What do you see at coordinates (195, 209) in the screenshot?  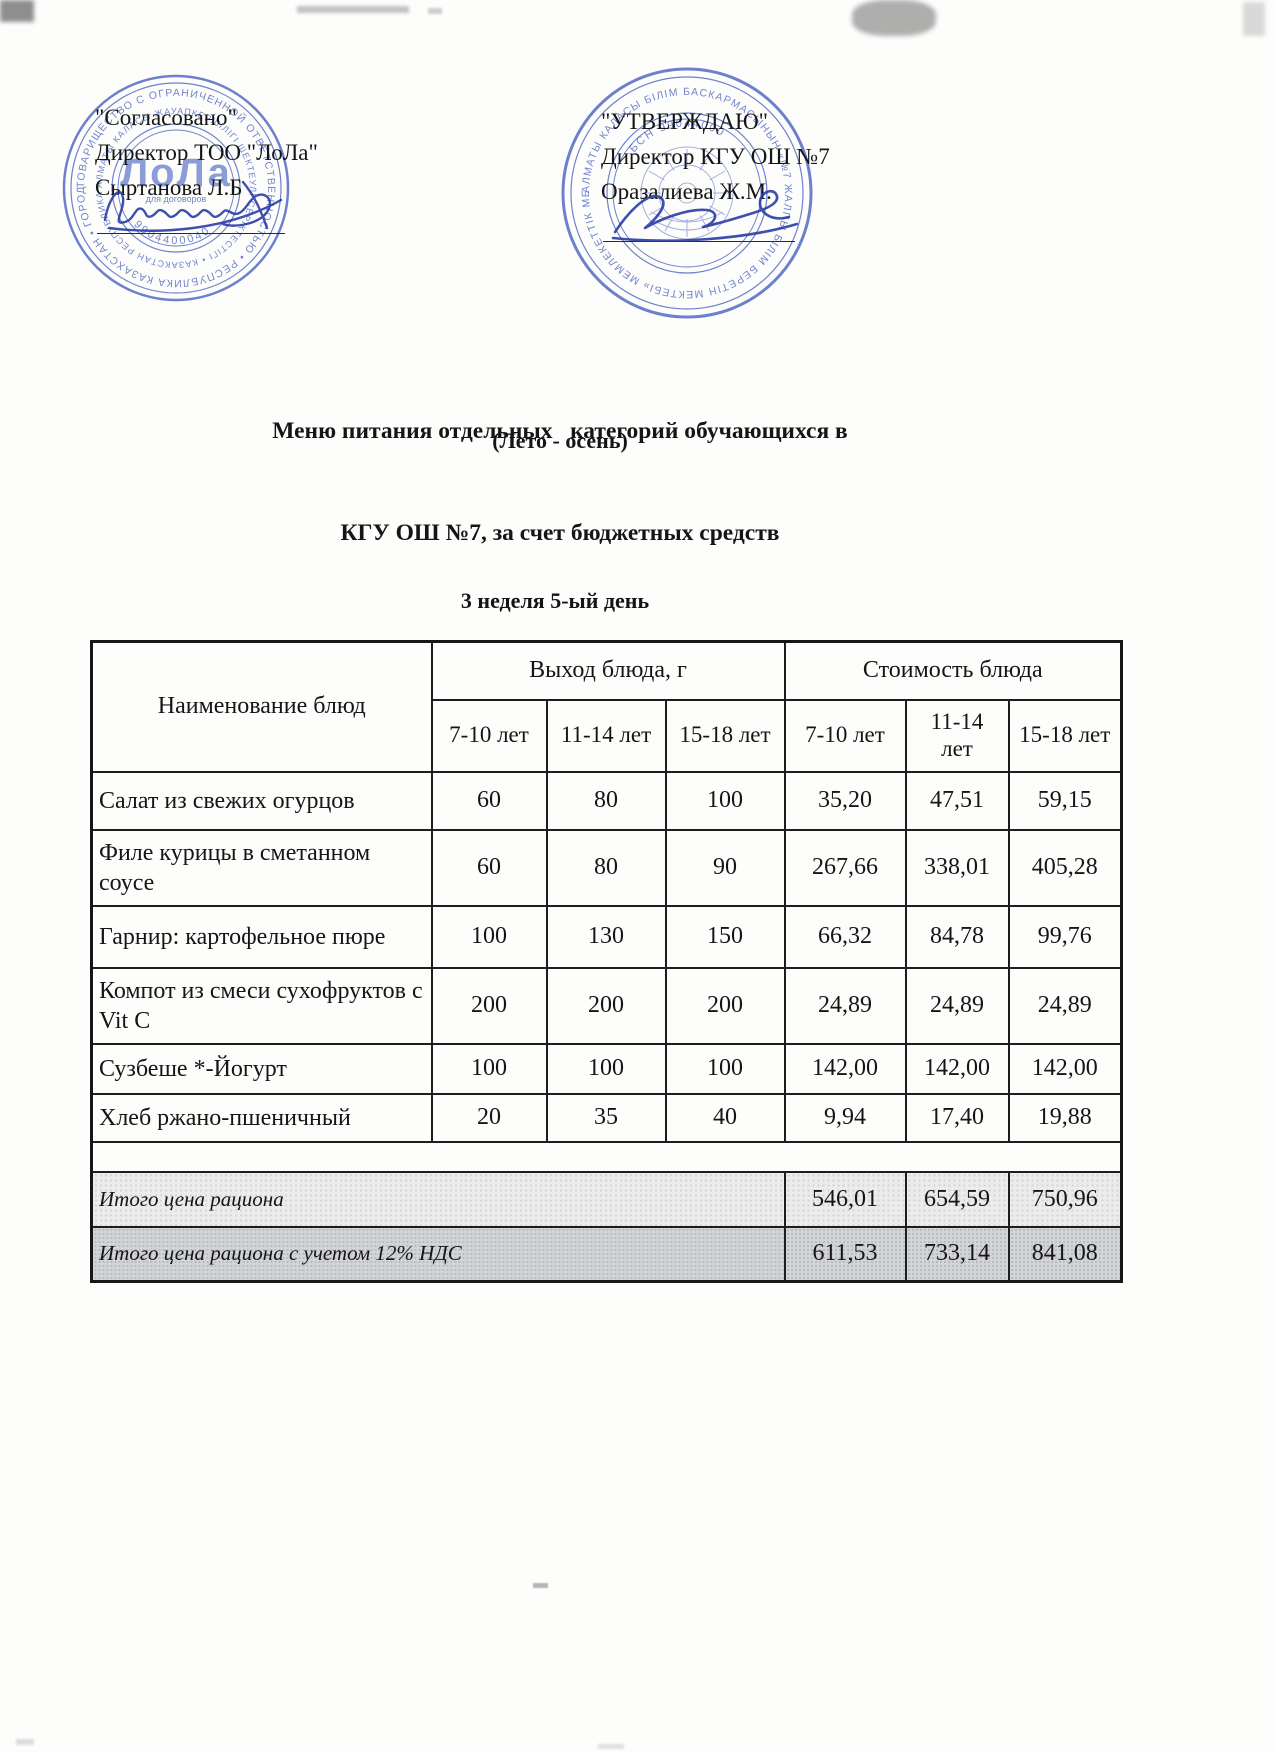 I see `signature-left` at bounding box center [195, 209].